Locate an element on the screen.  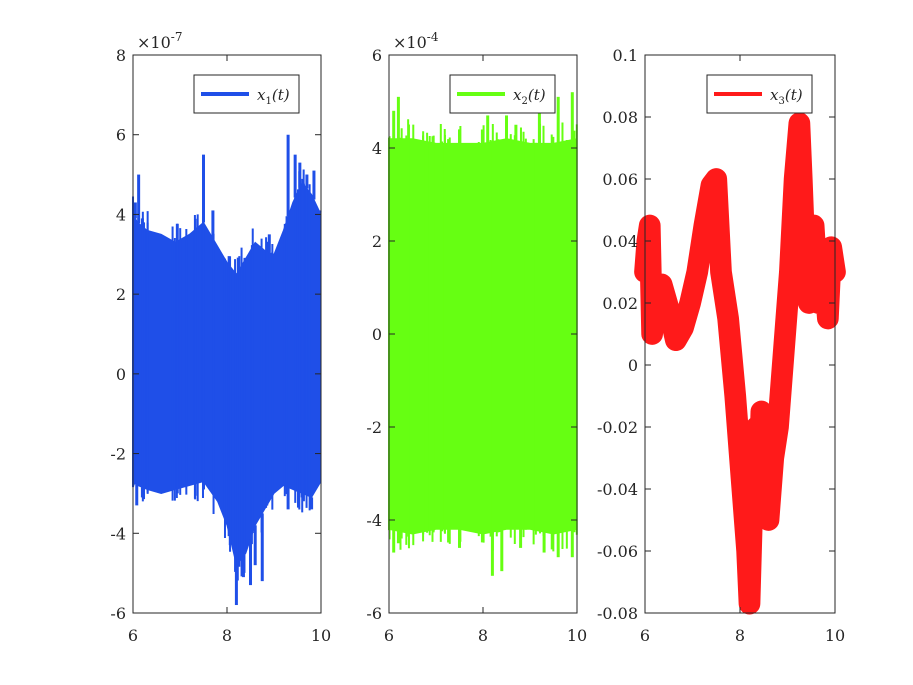
x3-y-tick-label: 0.1 is located at coordinates (625, 55).